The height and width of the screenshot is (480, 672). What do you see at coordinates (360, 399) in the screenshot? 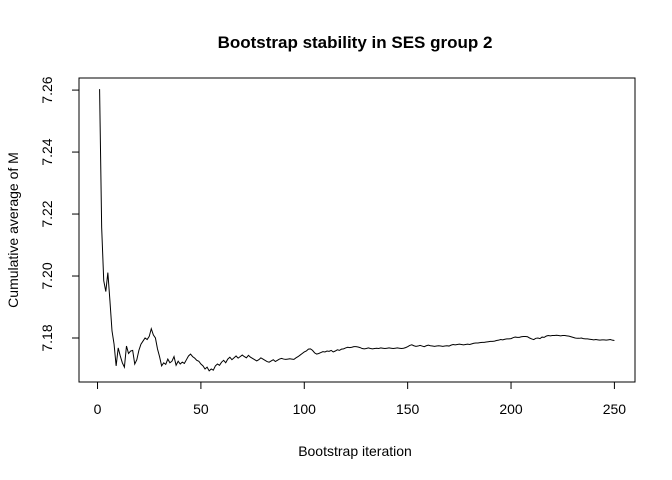
I see `x-axis: 0 50 100 150 200 250` at bounding box center [360, 399].